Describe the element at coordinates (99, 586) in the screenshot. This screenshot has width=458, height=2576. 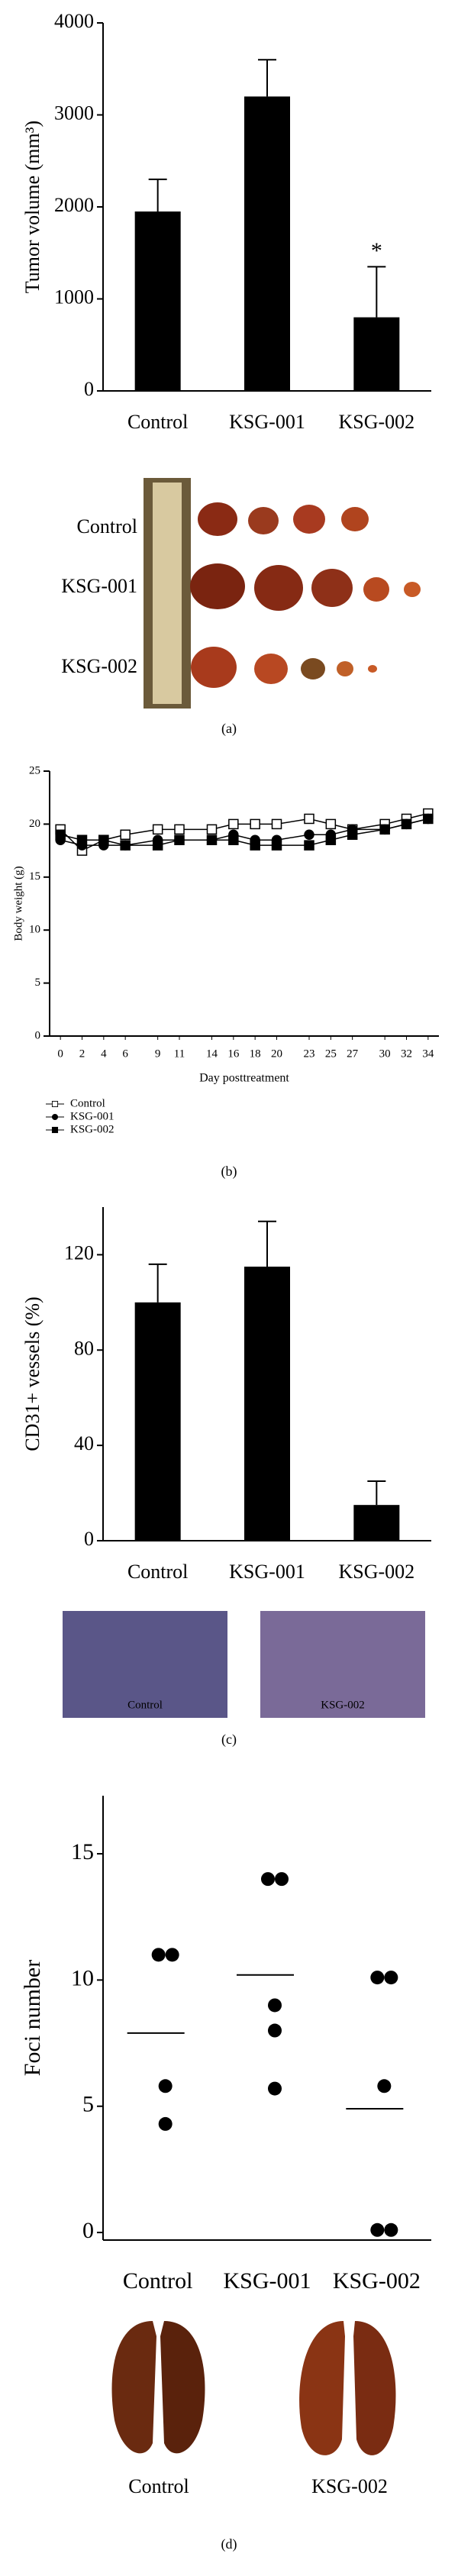
I see `photo-label: KSG-001` at that location.